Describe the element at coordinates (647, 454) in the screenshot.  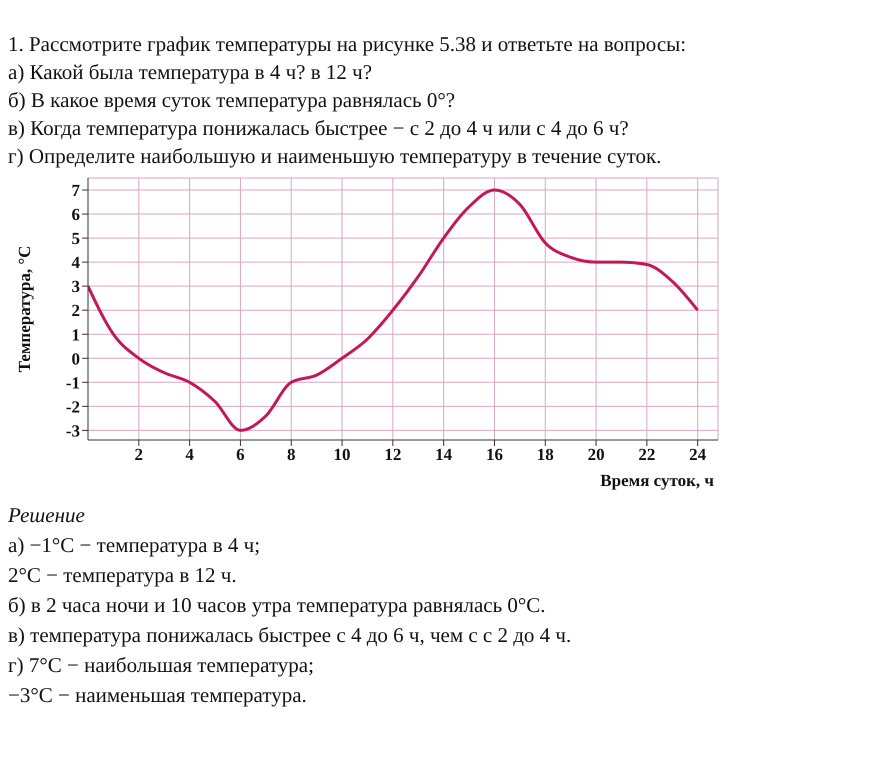
I see `x-tick-label: 22` at that location.